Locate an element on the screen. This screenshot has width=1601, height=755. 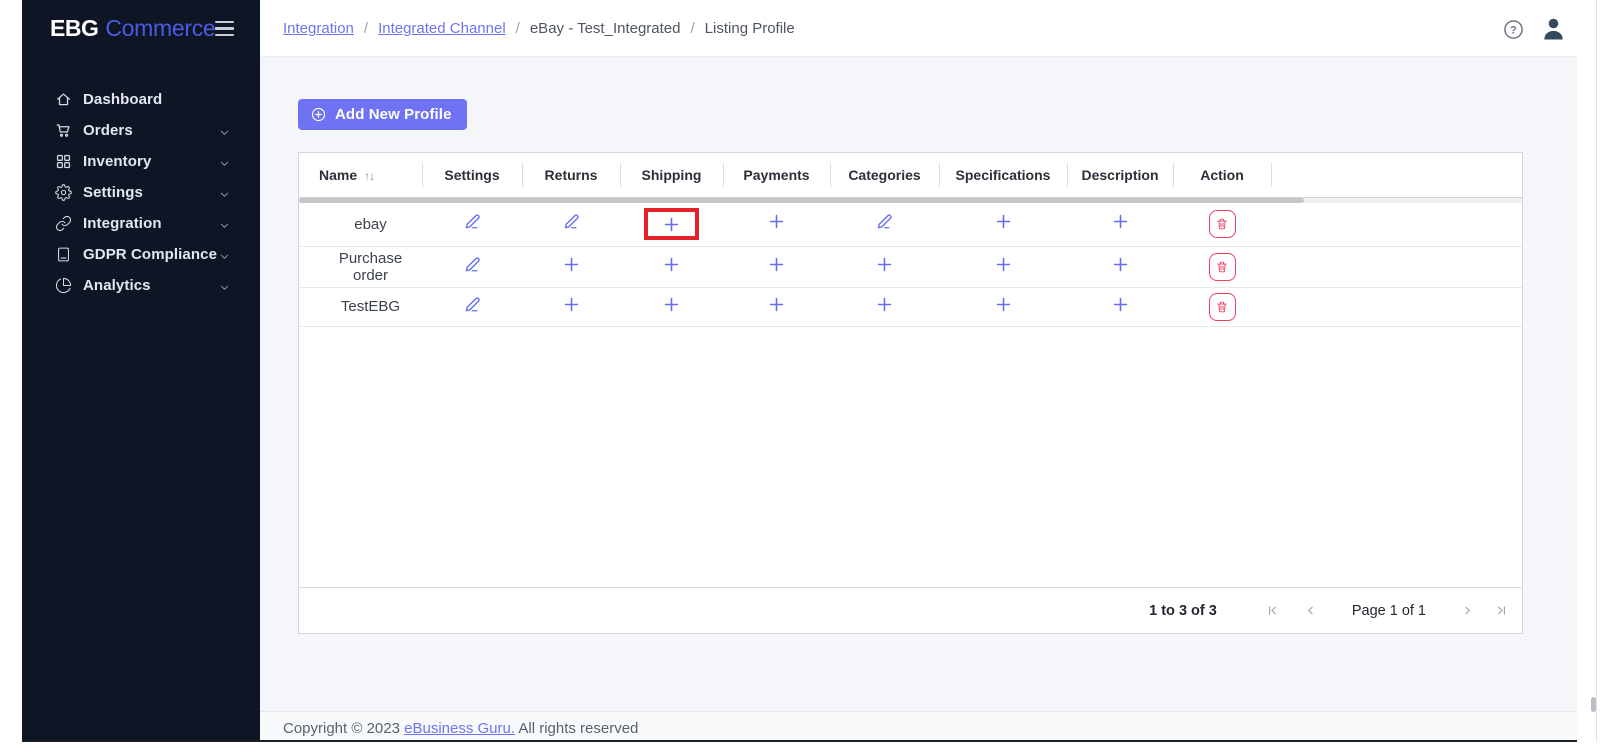
logo: EBG Commerce is located at coordinates (141, 28).